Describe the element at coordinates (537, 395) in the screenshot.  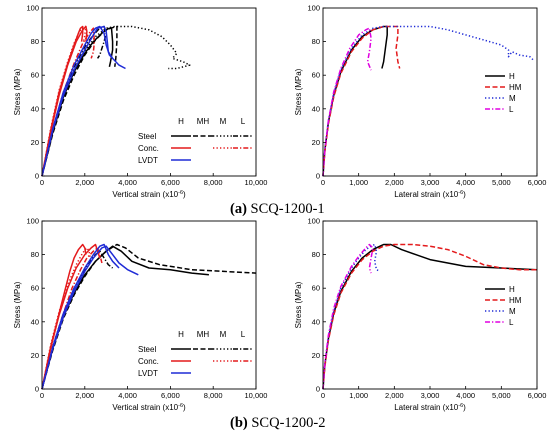
I see `x-tick-label: 6,000` at that location.